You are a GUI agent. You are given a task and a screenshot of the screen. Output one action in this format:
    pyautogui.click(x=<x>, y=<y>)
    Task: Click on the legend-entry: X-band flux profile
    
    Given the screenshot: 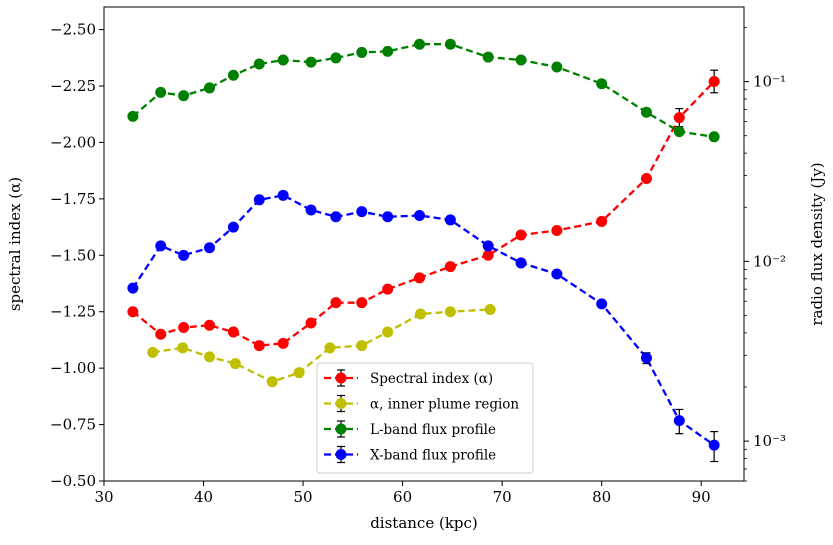 What is the action you would take?
    pyautogui.click(x=410, y=454)
    